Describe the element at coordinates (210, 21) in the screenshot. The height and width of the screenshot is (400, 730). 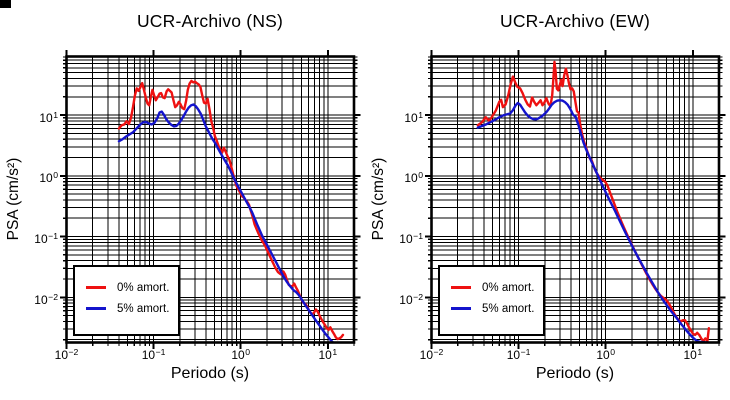
I see `chart-title: UCR-Archivo (NS)` at that location.